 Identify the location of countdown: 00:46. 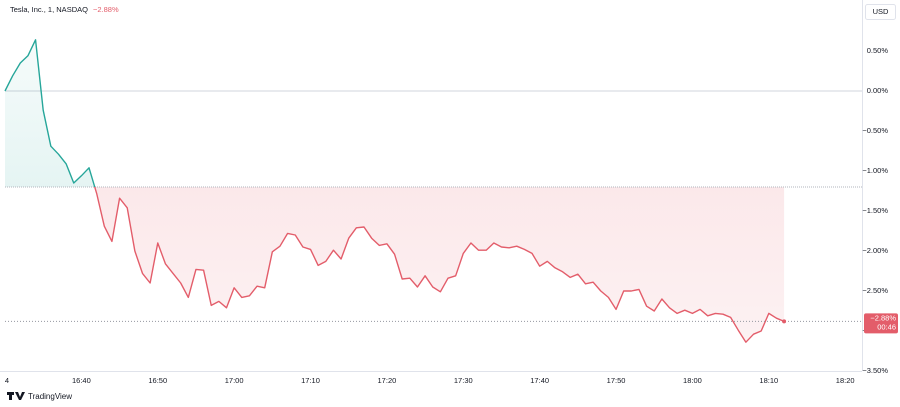
(886, 326).